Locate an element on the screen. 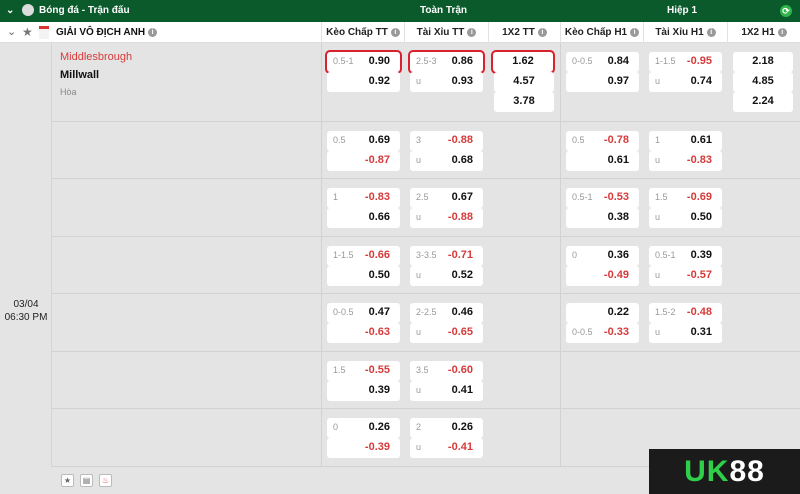  odds-cell: 0.5-1 0.39 is located at coordinates (685, 256).